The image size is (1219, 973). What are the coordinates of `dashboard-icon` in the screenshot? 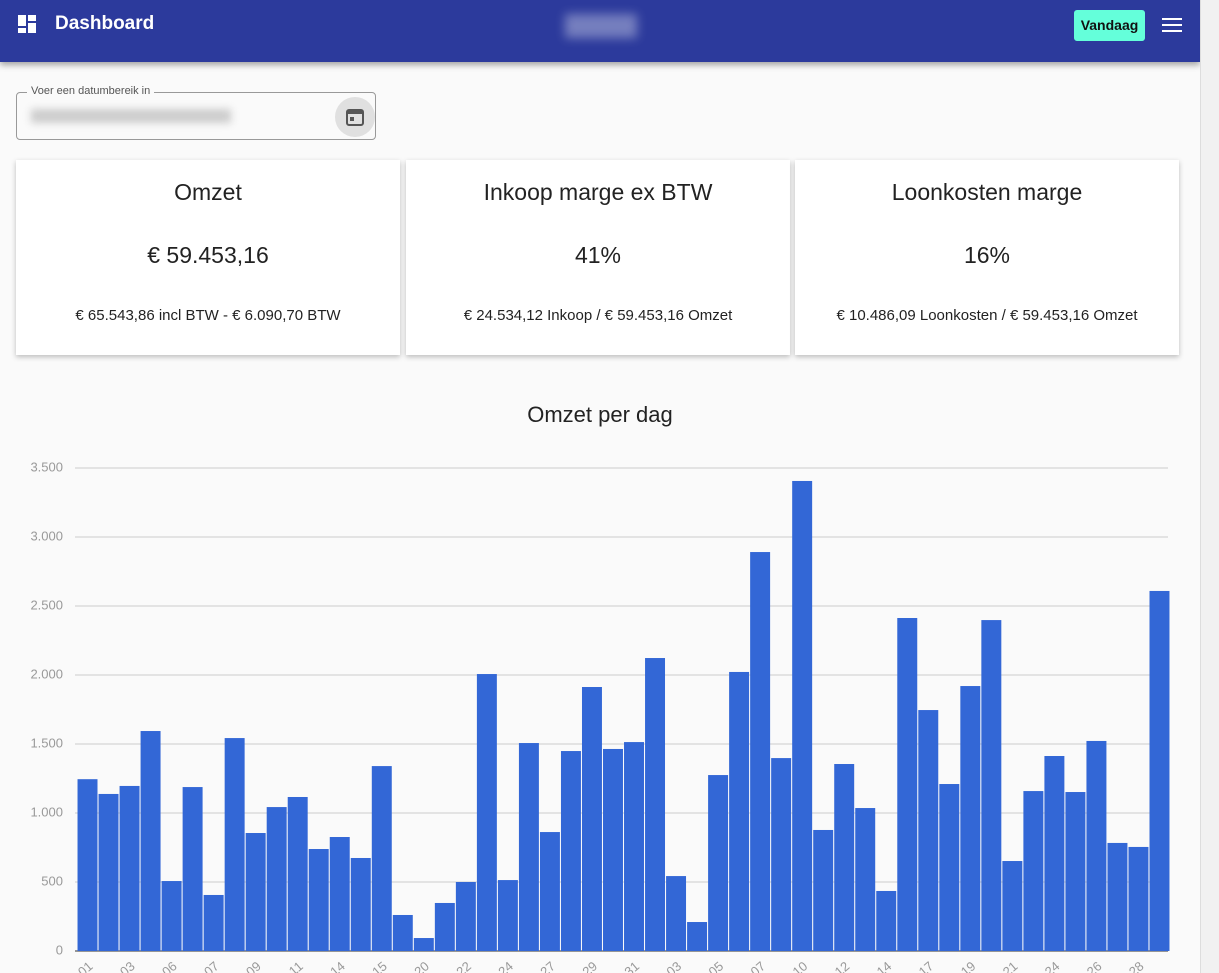 It's located at (27, 24).